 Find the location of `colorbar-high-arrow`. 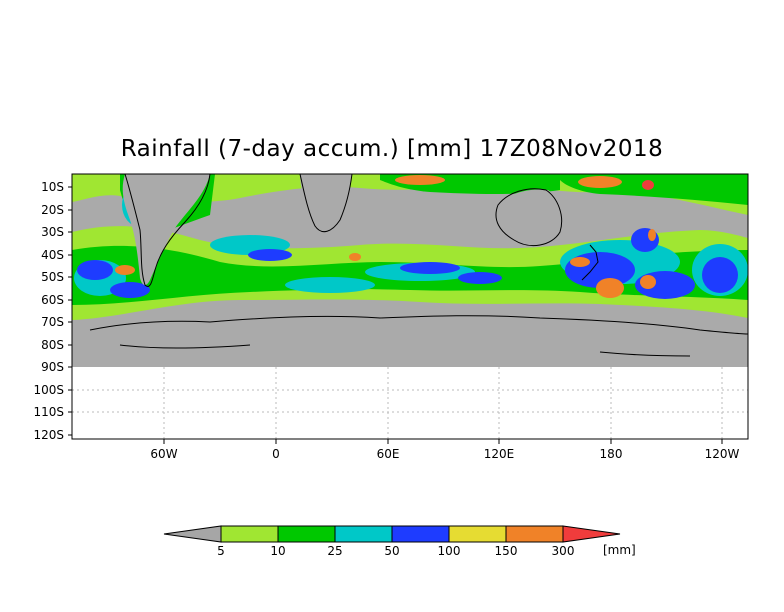

colorbar-high-arrow is located at coordinates (591, 534).